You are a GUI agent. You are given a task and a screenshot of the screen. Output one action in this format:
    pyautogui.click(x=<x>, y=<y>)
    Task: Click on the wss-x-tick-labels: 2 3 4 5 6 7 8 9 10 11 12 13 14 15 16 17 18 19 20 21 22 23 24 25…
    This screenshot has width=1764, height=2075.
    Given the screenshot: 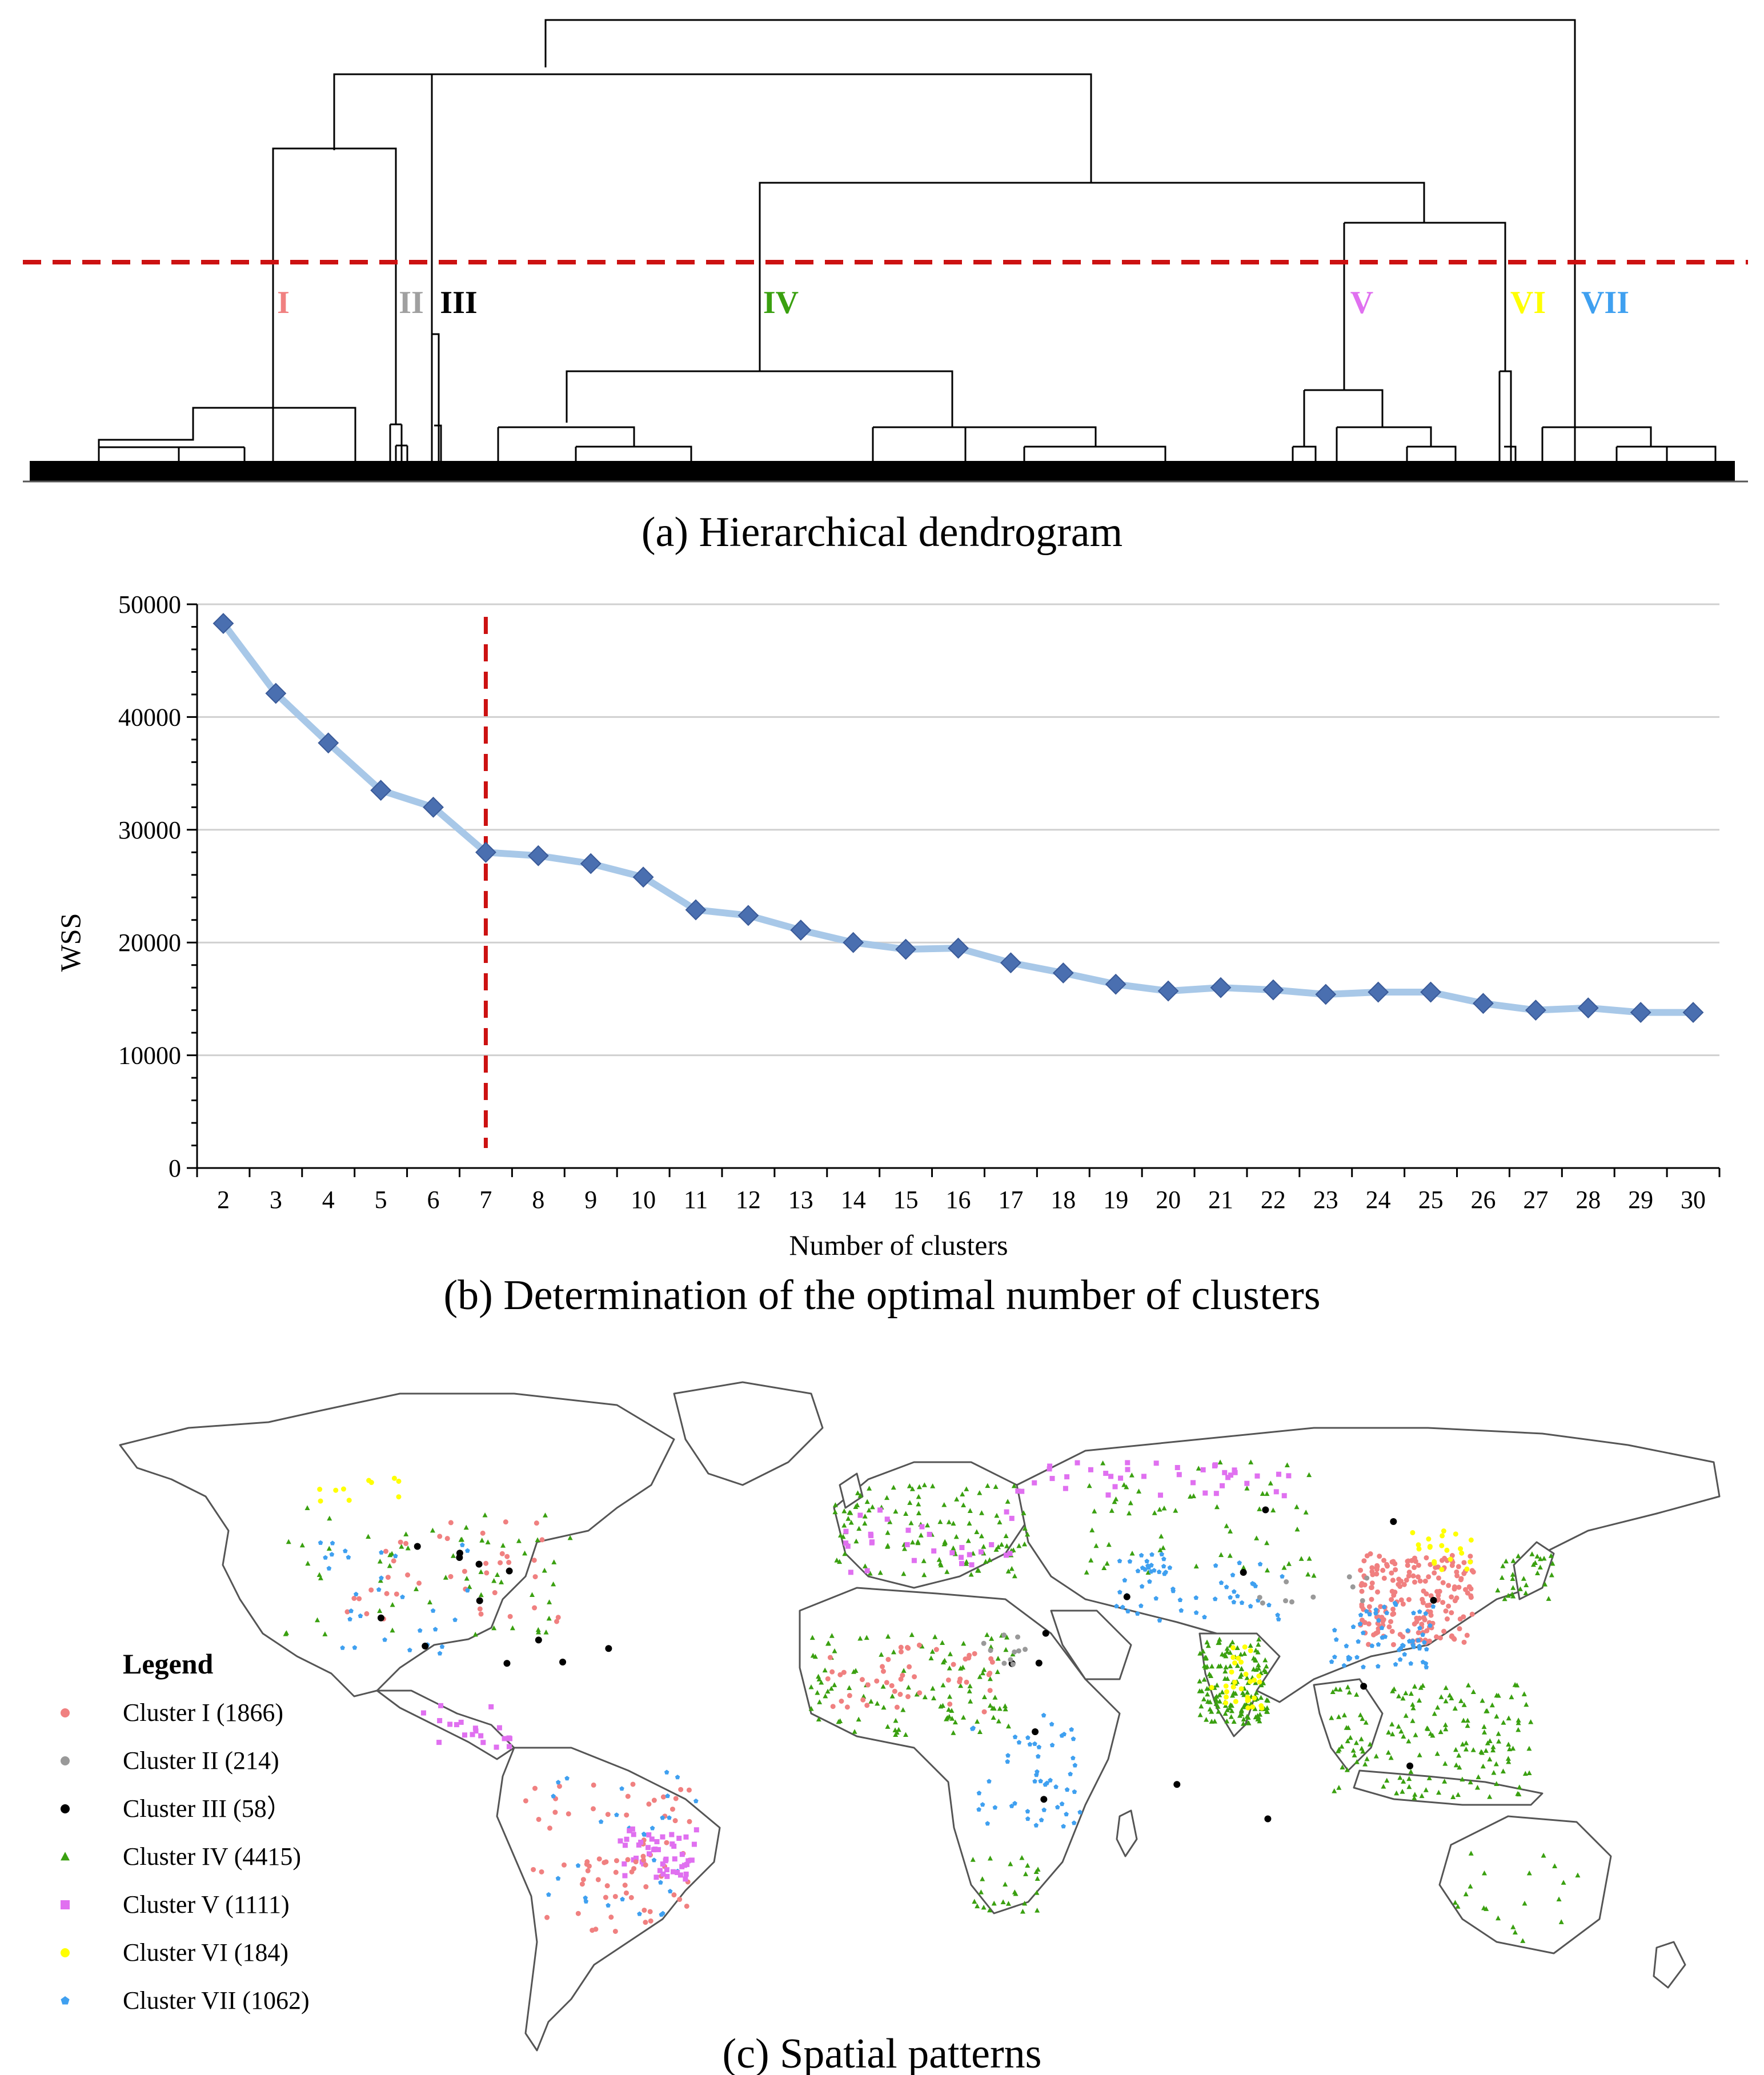 What is the action you would take?
    pyautogui.click(x=962, y=1200)
    